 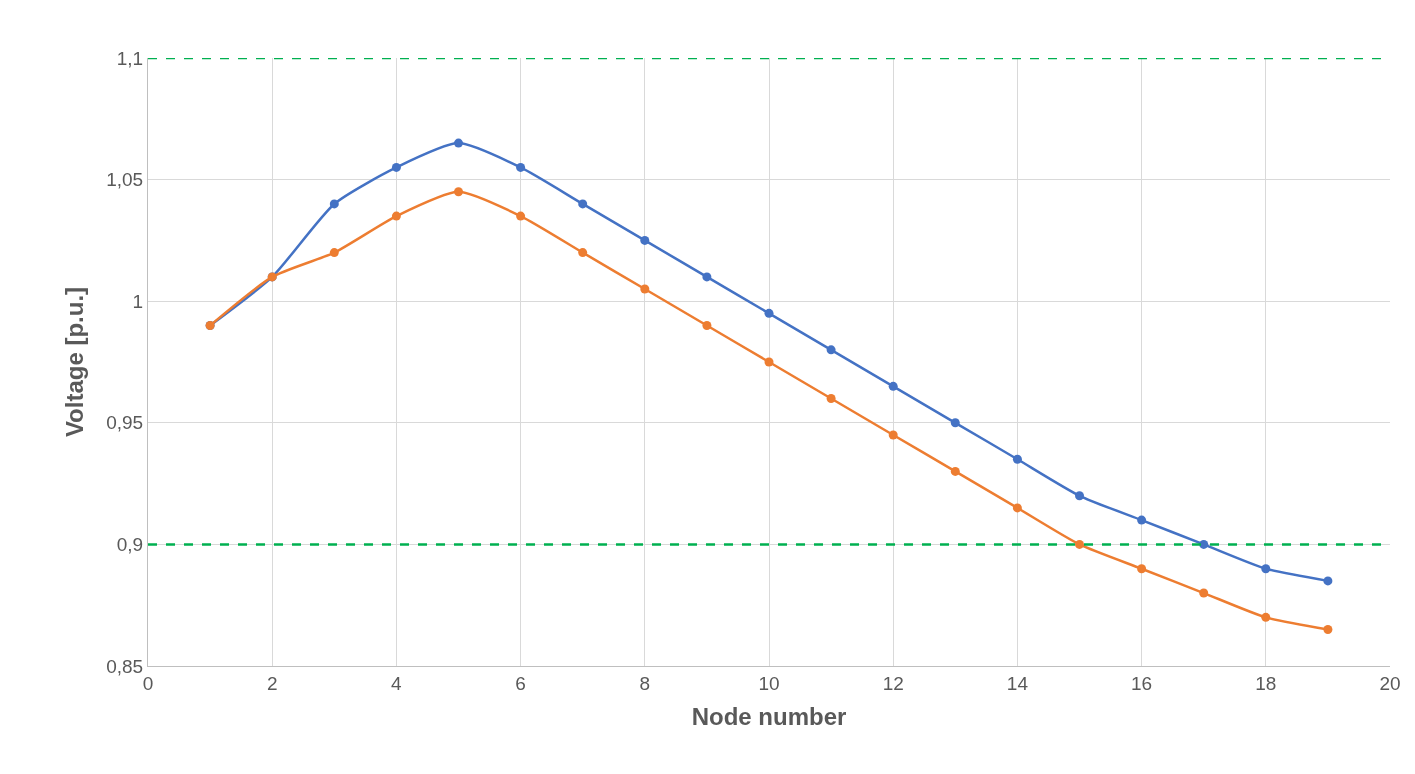 I want to click on x-tick-label: 18, so click(x=1266, y=683).